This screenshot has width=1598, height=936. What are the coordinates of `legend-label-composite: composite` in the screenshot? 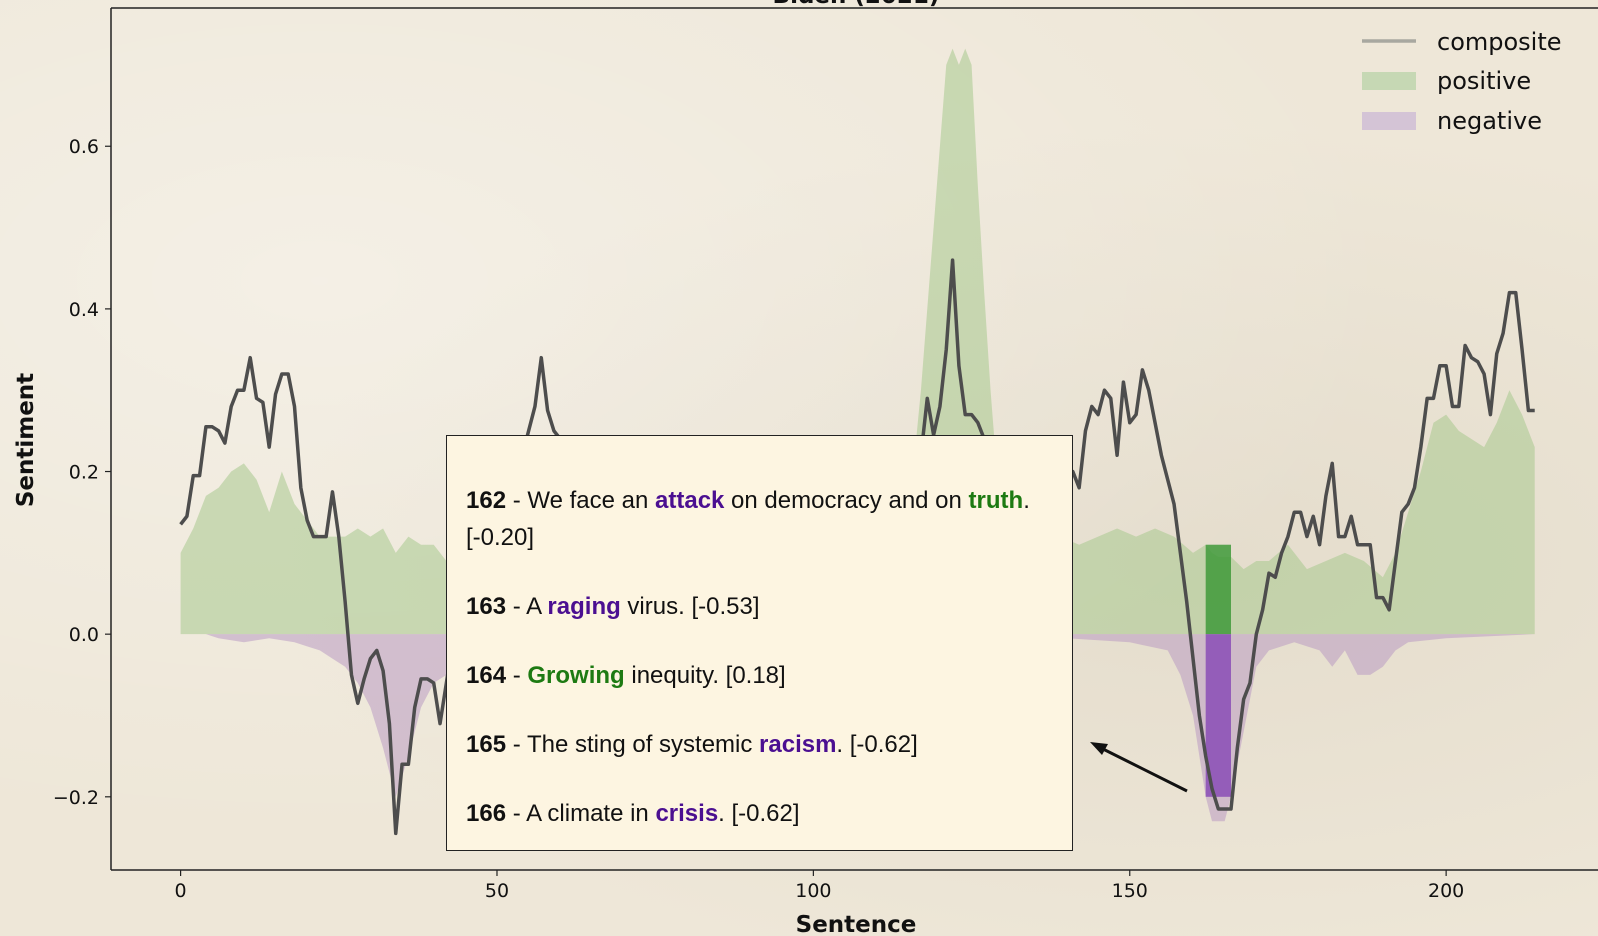 It's located at (1499, 42).